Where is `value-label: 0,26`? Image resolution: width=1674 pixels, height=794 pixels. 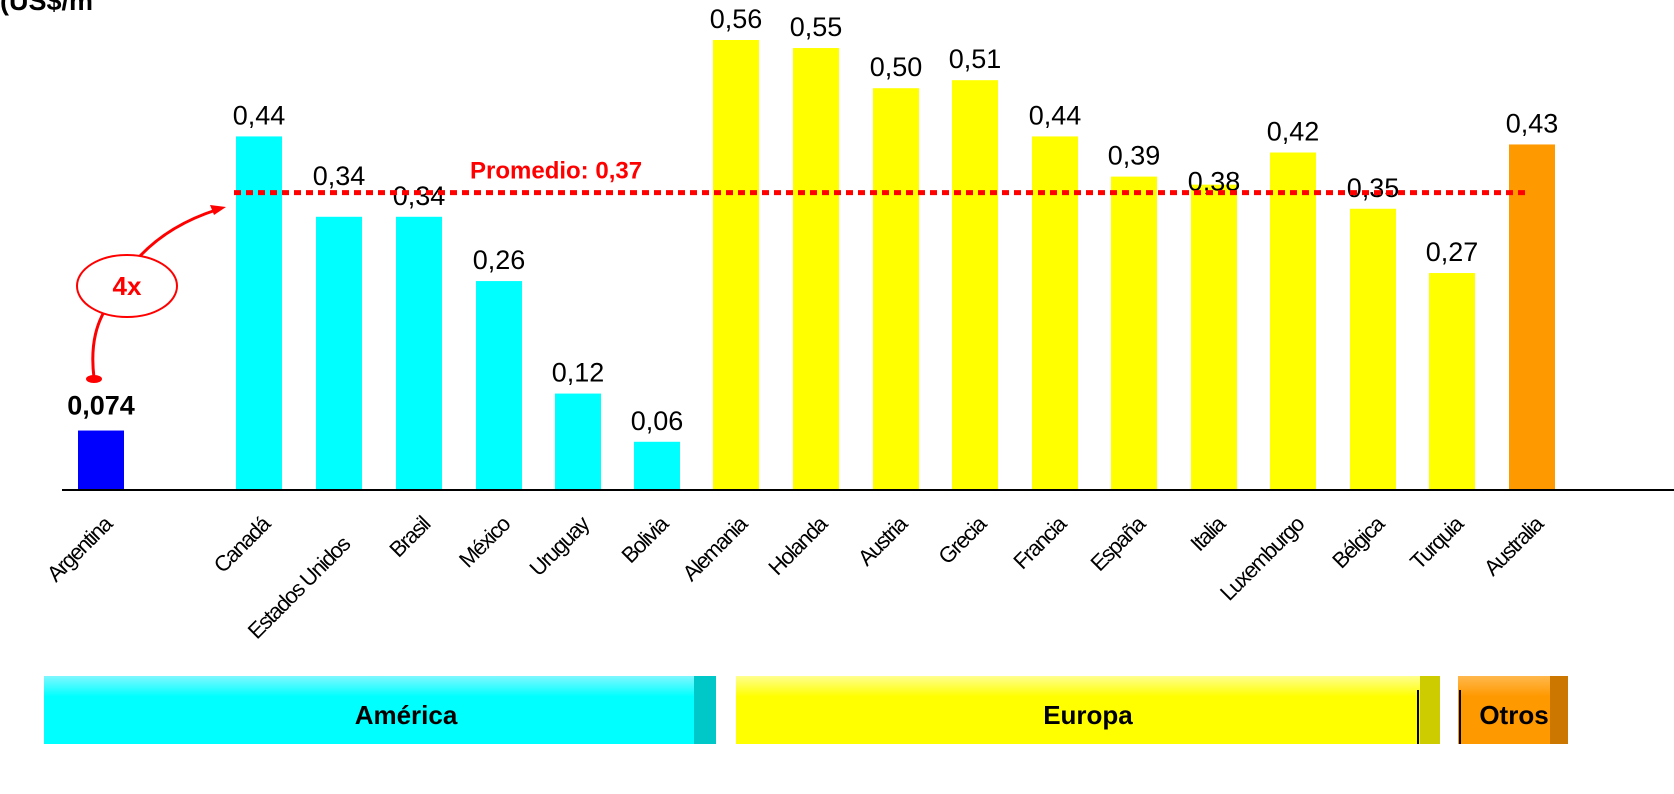
value-label: 0,26 is located at coordinates (499, 260).